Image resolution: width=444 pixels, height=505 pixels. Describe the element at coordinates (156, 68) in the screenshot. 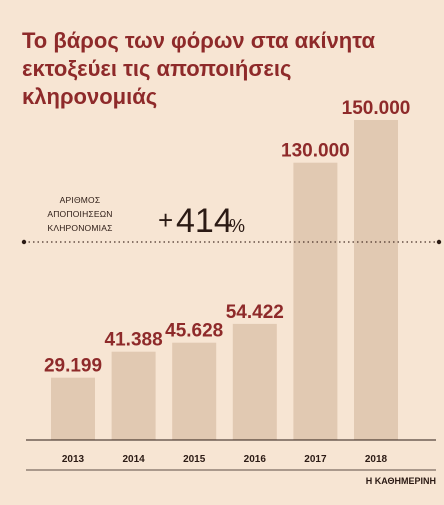

I see `chart-title-line-2: εκτοξεύει τις αποποιήσεις` at that location.